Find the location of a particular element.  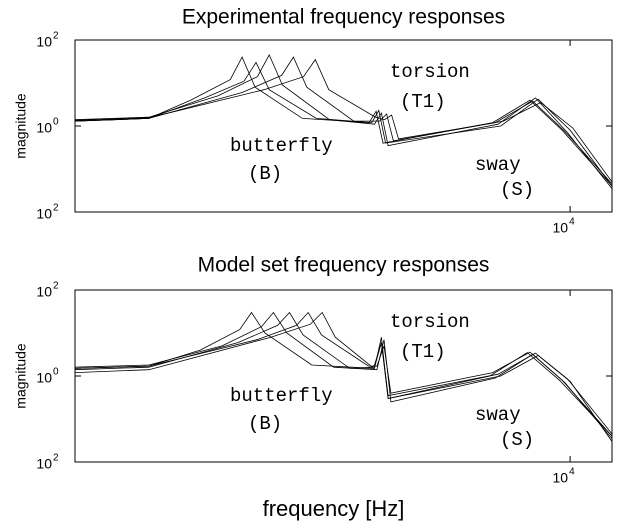

chart-title: Model set frequency responses is located at coordinates (344, 265).